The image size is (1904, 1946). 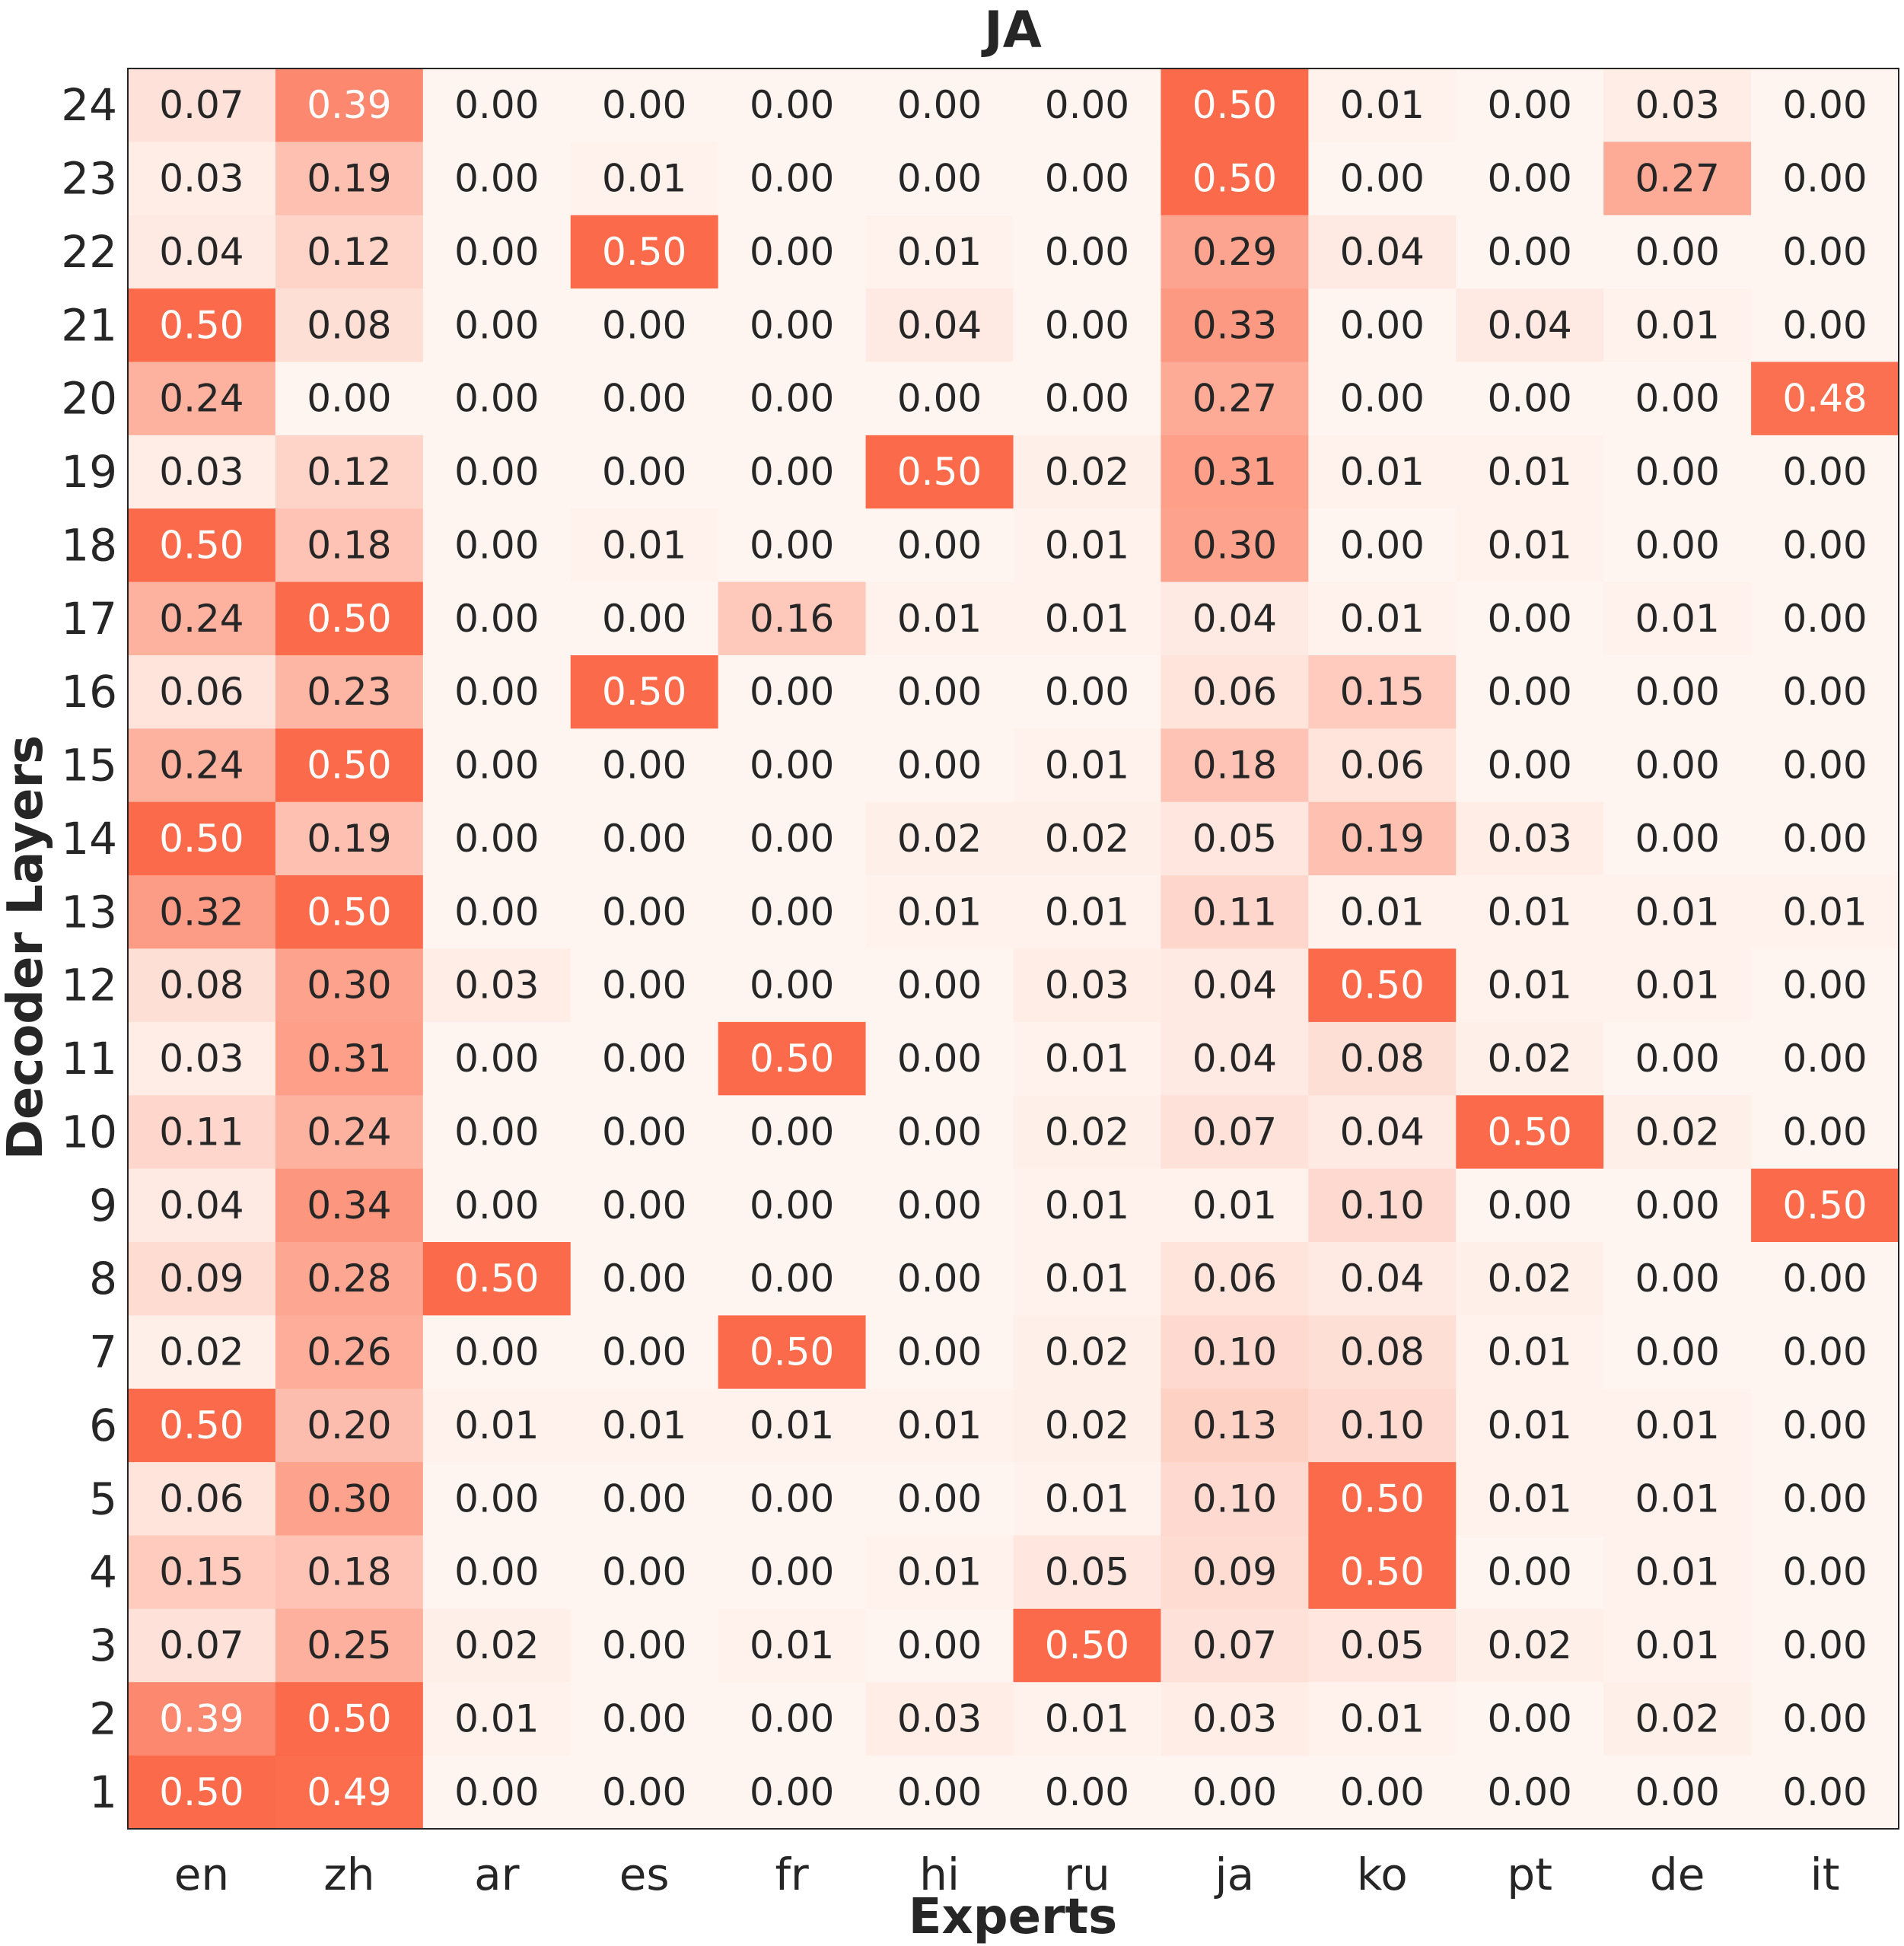 I want to click on cell-value-label: 0.02, so click(x=1530, y=1278).